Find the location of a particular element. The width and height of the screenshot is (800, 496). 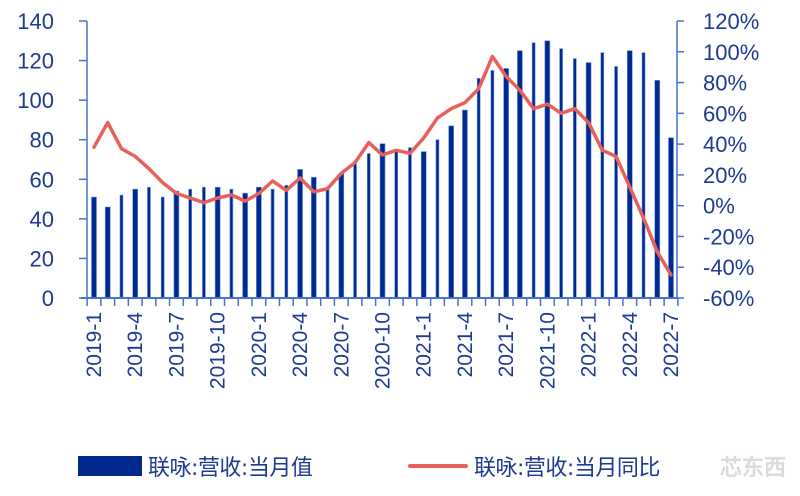

right-axis-tick-label: -20% is located at coordinates (728, 236).